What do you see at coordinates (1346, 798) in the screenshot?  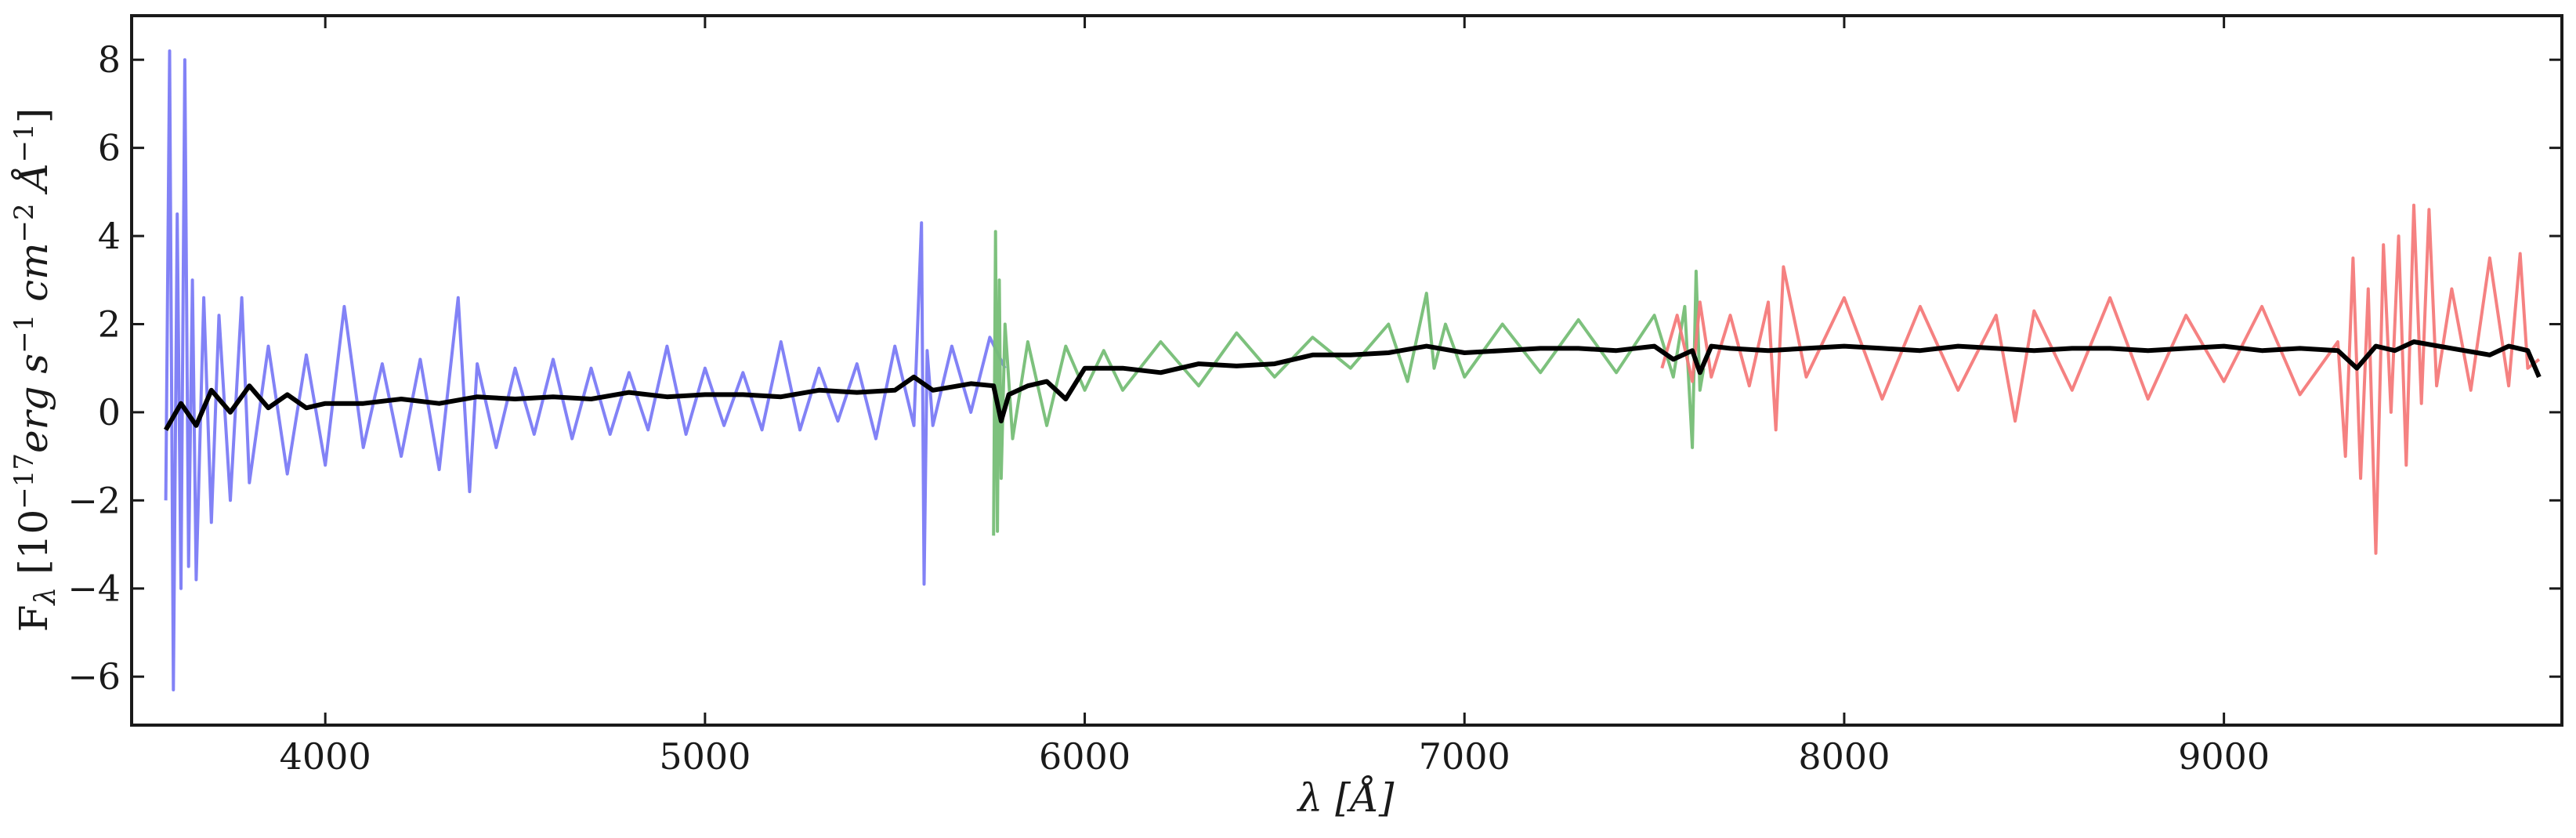 I see `x-axis-label: λ [Å]` at bounding box center [1346, 798].